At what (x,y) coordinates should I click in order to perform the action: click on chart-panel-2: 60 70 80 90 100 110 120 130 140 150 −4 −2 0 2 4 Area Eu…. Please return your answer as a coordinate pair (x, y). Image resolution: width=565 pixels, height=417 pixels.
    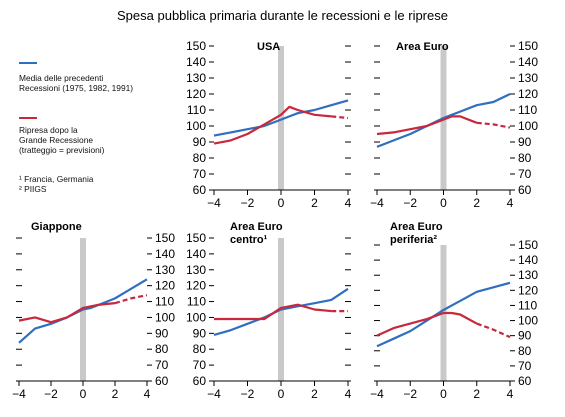
    Looking at the image, I should click on (454, 124).